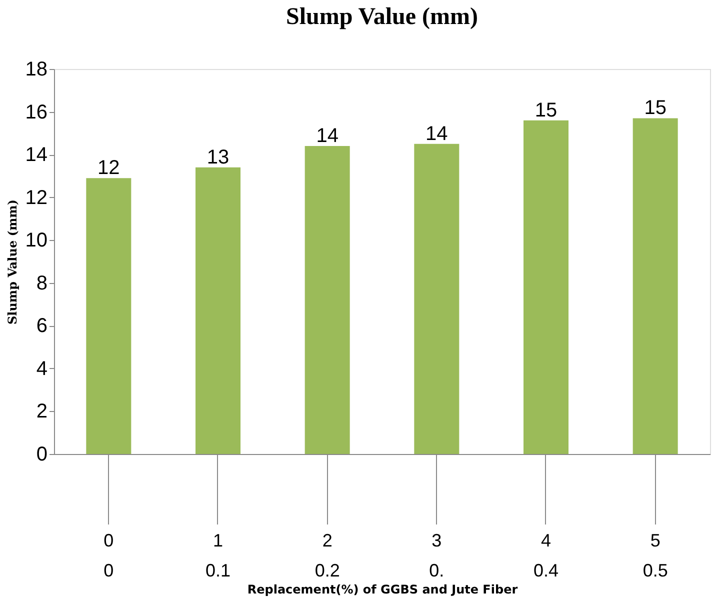  Describe the element at coordinates (42, 455) in the screenshot. I see `y-tick-label: 0` at that location.